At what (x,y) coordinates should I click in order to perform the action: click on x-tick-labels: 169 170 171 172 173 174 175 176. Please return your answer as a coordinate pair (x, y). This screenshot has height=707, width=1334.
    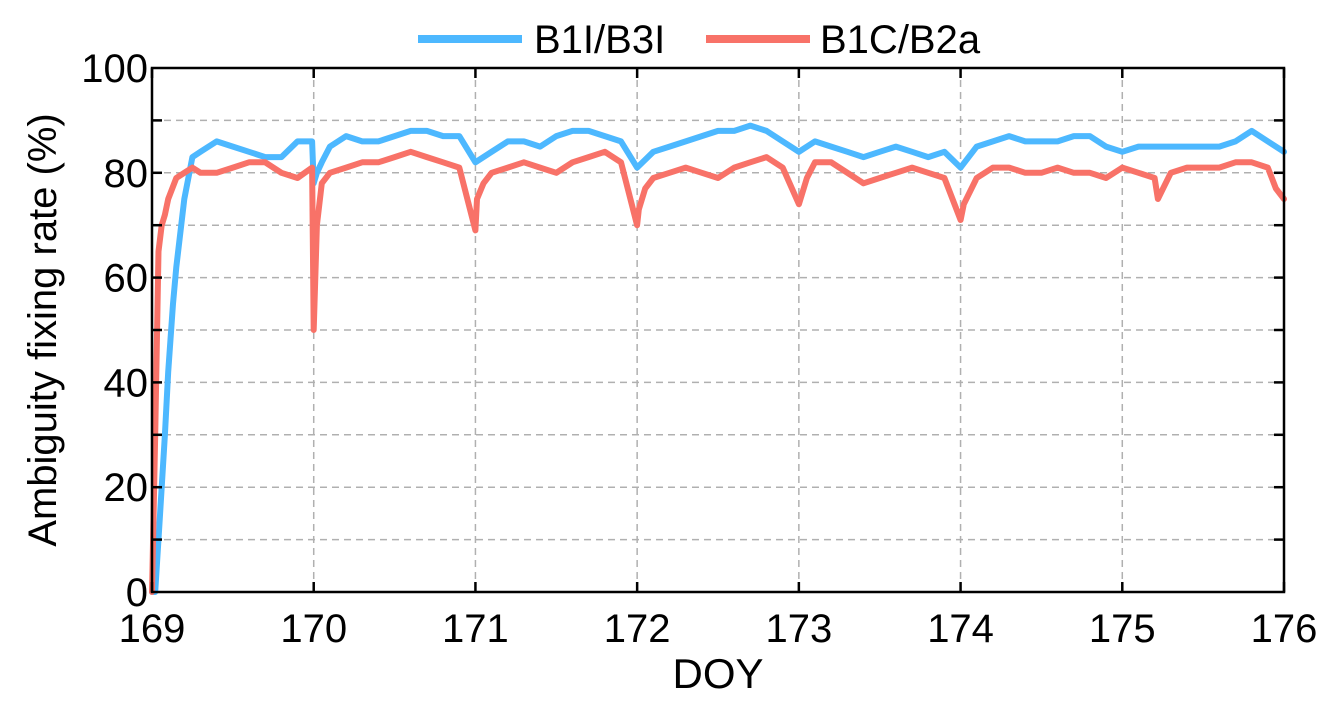
    Looking at the image, I should click on (718, 629).